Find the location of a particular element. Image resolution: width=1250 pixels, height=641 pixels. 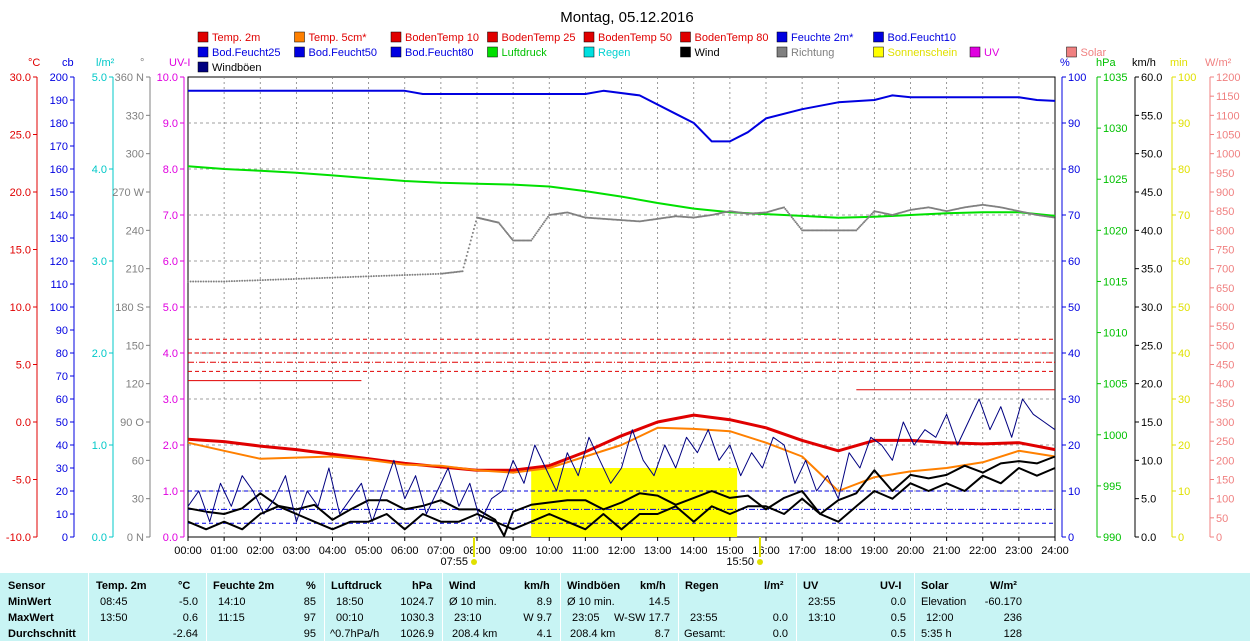

stats-solar-elevation-value: -60.170 is located at coordinates (1003, 602).